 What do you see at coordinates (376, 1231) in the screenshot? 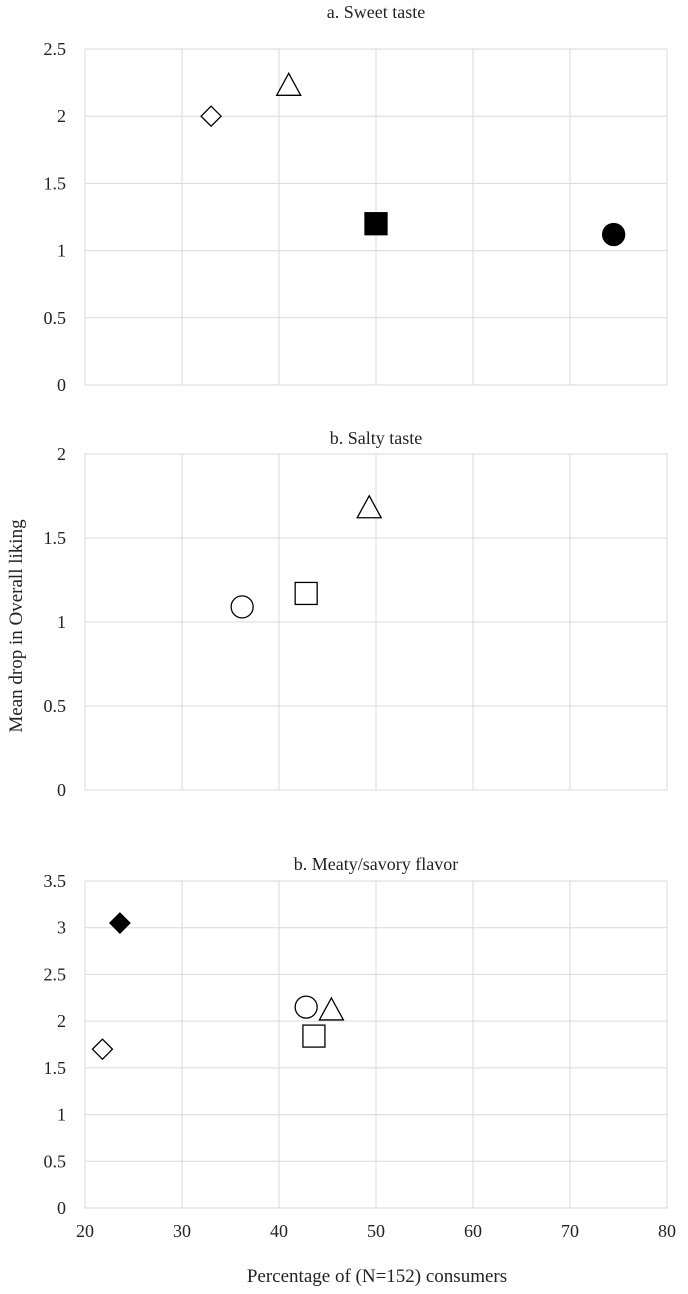
I see `x-tick-label: 50` at bounding box center [376, 1231].